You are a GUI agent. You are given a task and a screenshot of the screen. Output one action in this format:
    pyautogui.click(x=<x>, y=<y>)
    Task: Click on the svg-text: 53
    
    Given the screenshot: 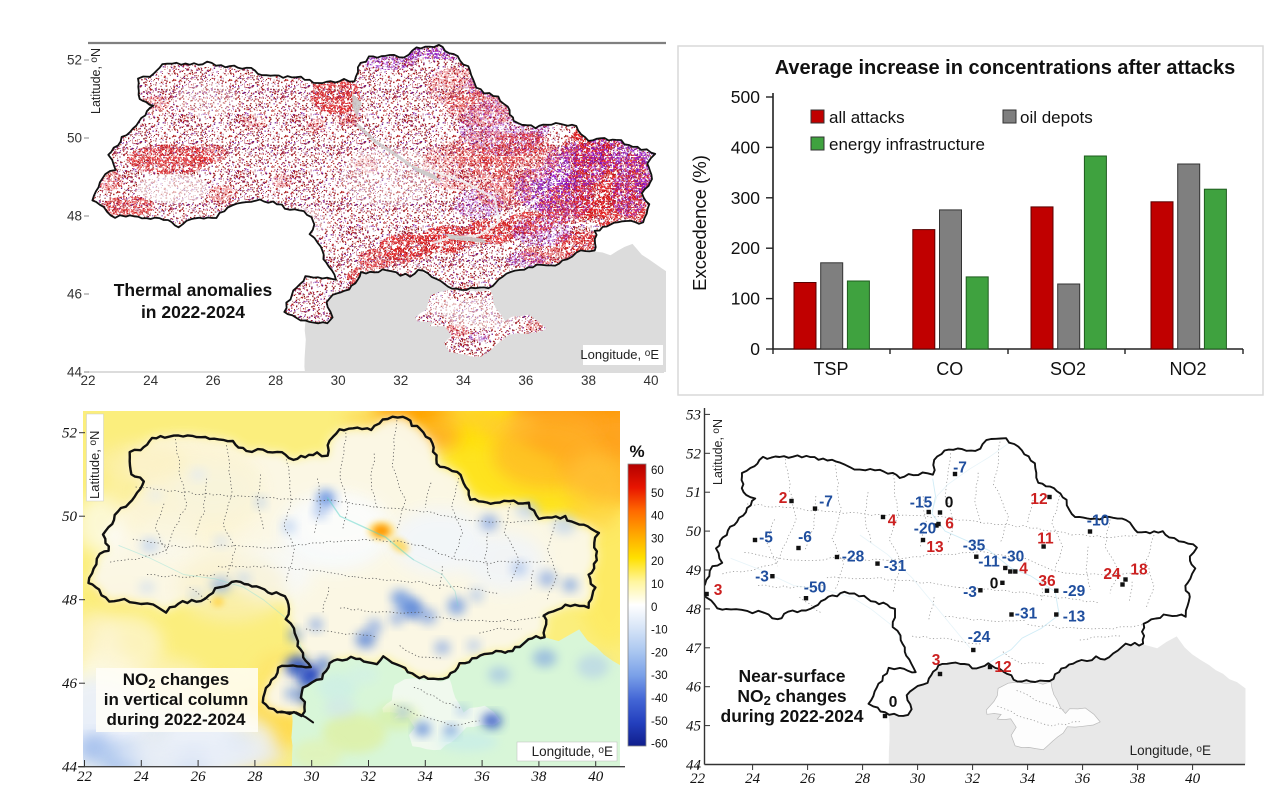 What is the action you would take?
    pyautogui.click(x=693, y=415)
    